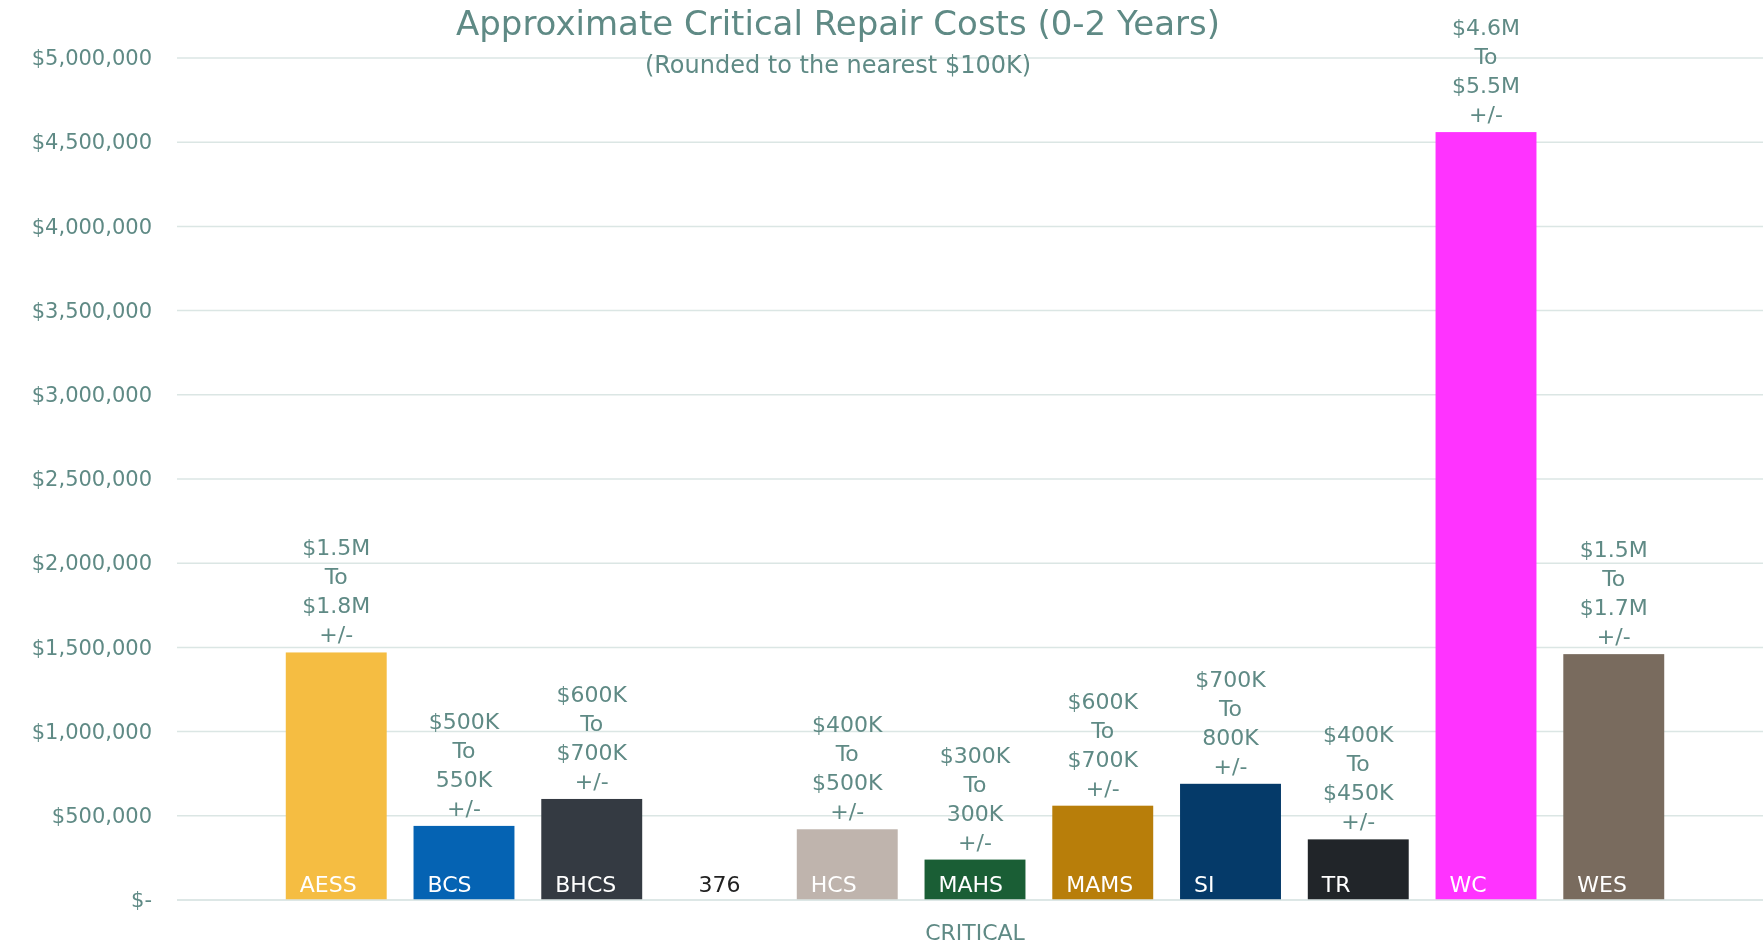  I want to click on annotation: $4.6M To $5.5M +/-, so click(1486, 71).